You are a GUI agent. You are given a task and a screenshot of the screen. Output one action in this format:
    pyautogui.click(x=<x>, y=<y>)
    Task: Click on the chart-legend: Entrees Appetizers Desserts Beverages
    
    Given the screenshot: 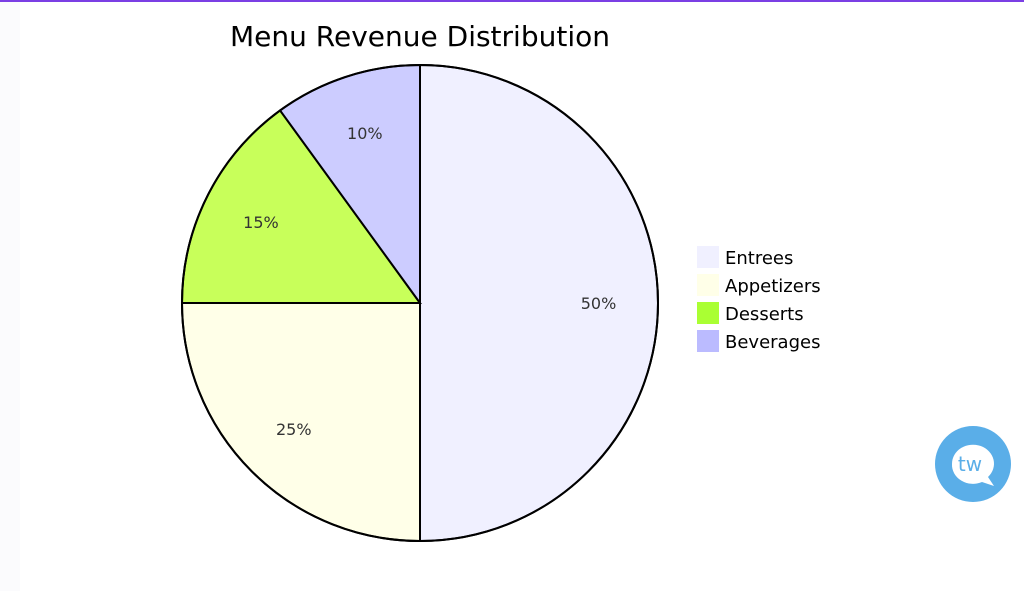 What is the action you would take?
    pyautogui.click(x=759, y=299)
    